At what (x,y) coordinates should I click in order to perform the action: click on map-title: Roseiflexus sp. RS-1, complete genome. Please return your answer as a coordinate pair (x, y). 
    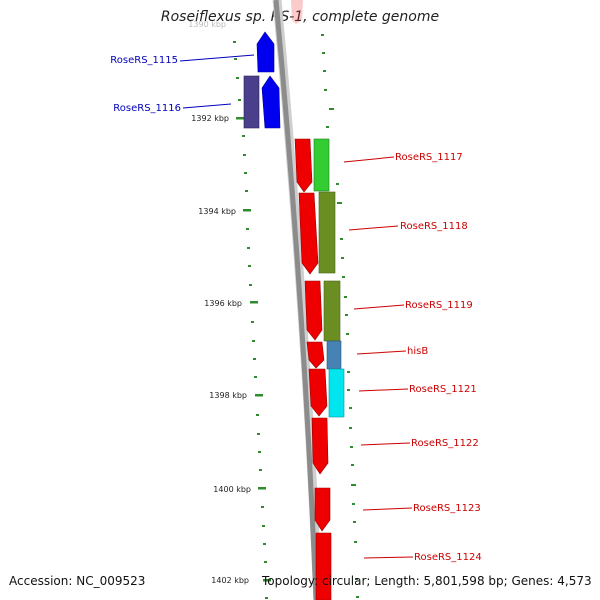
    Looking at the image, I should click on (300, 17).